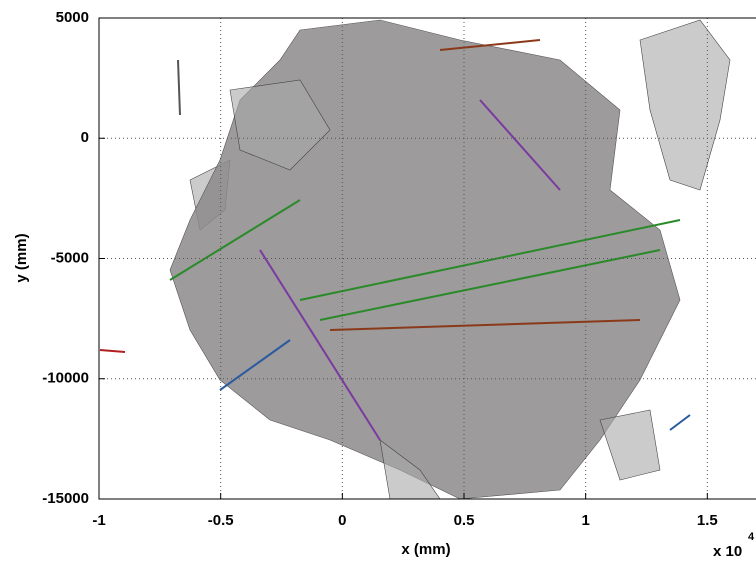 This screenshot has width=756, height=567. Describe the element at coordinates (221, 520) in the screenshot. I see `x-tick-label: -0.5` at that location.